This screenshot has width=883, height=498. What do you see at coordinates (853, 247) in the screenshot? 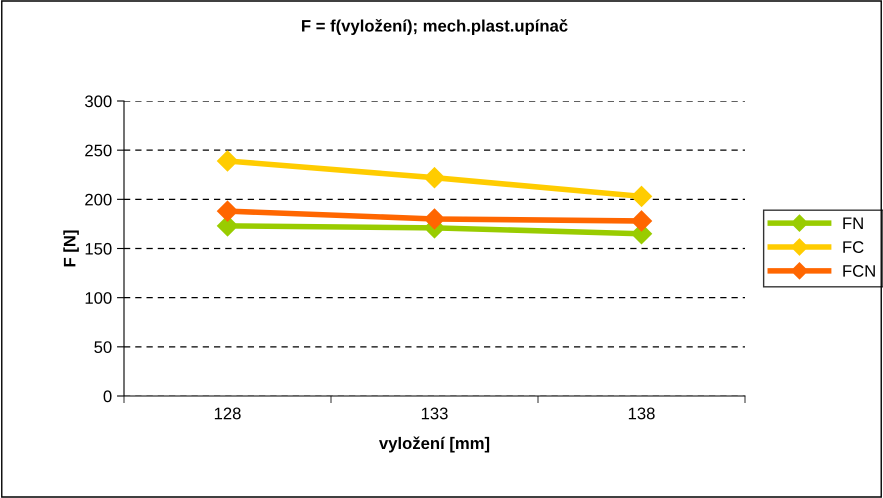
I see `legend-label: FC` at bounding box center [853, 247].